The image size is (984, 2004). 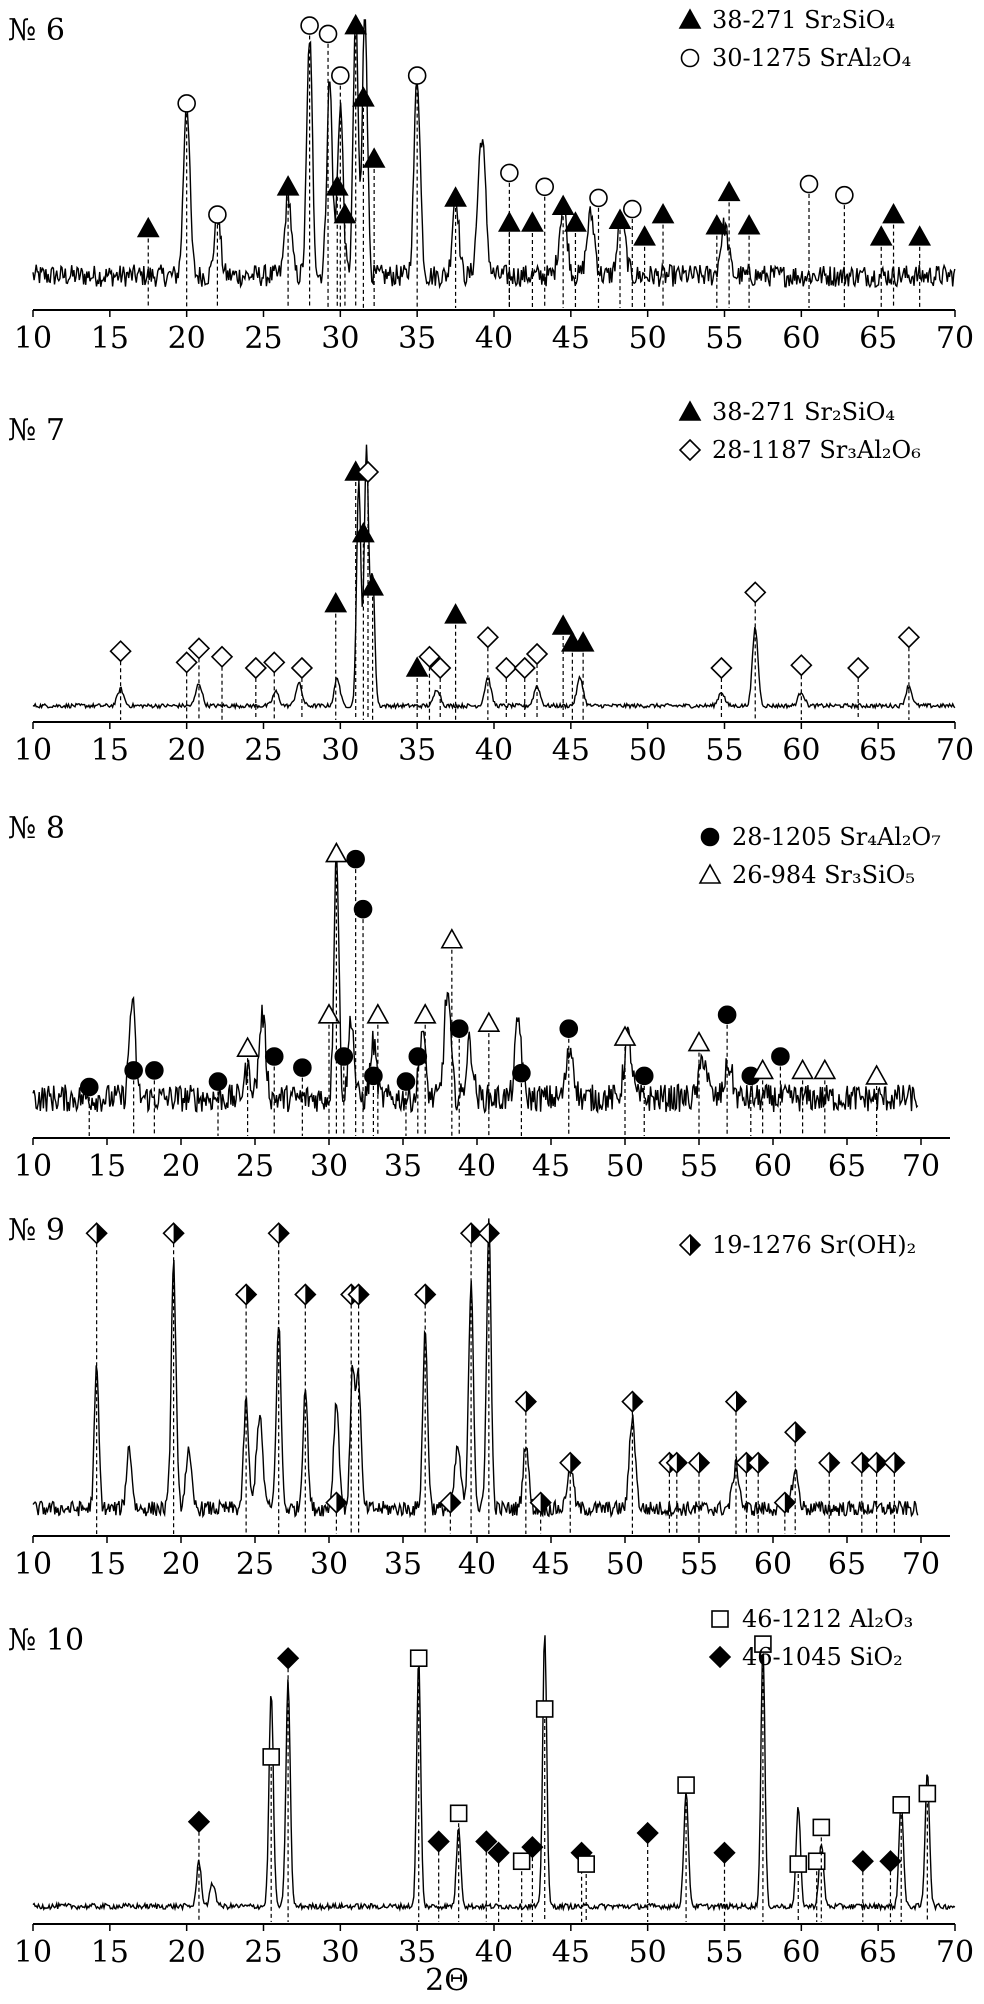 I want to click on x-tick-label: 30, so click(x=329, y=1166).